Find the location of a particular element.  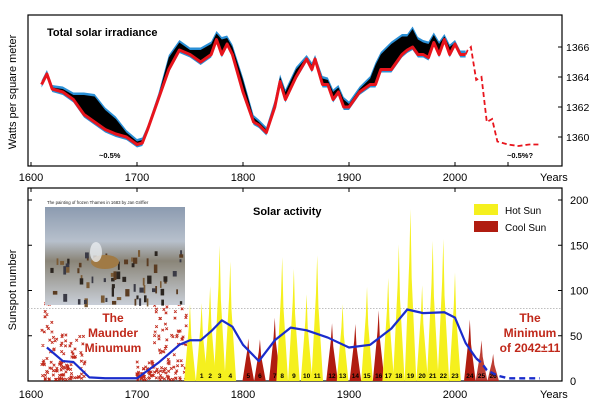

sunspot-x-tick-label: 1600 is located at coordinates (31, 395).